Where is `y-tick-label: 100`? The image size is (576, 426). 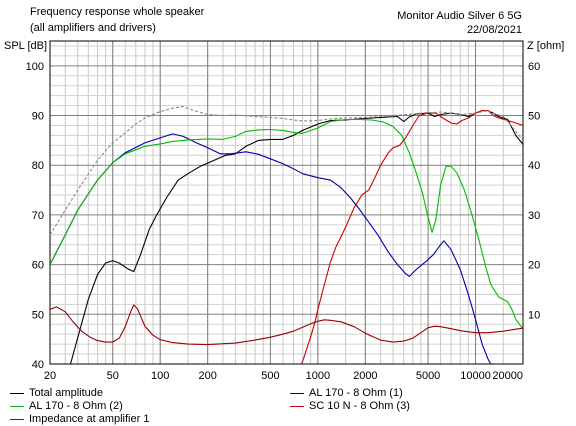
y-tick-label: 100 is located at coordinates (35, 67).